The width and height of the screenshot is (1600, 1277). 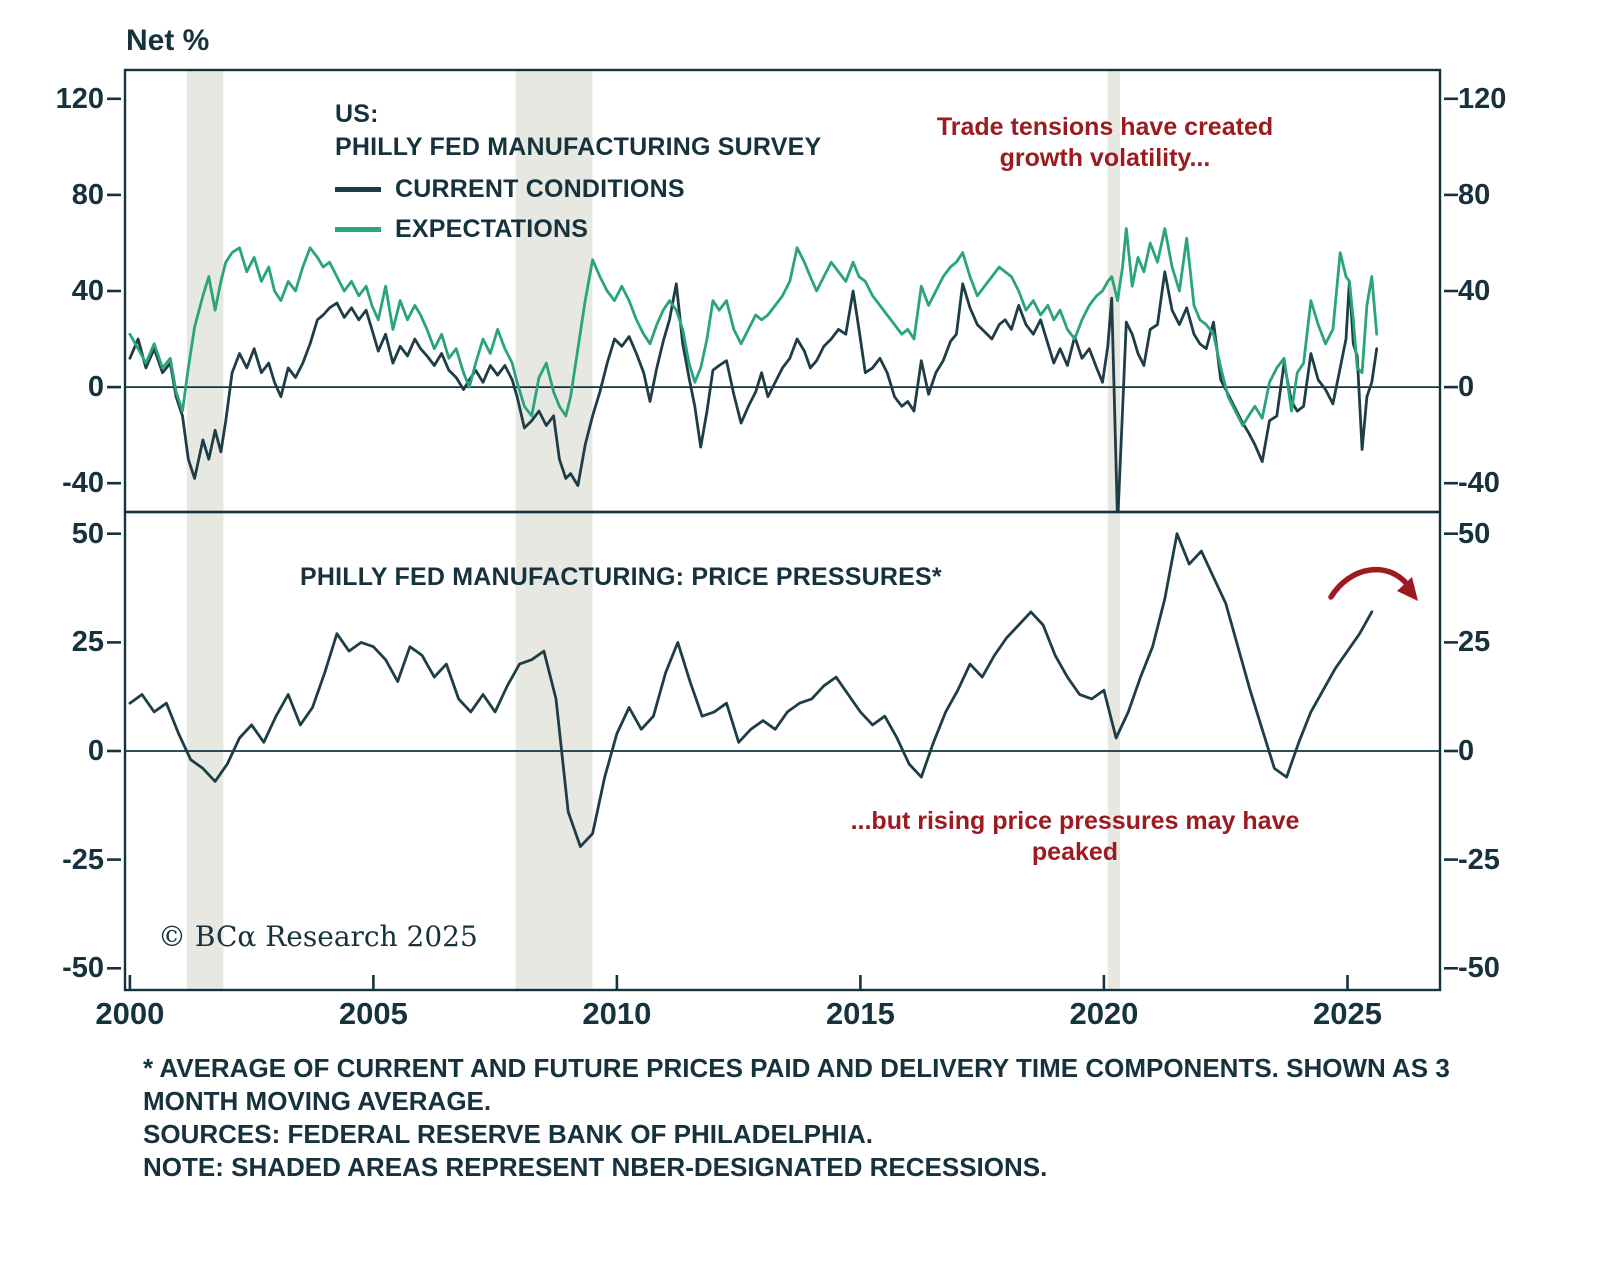 What do you see at coordinates (168, 40) in the screenshot?
I see `y-axis-unit-label: Net %` at bounding box center [168, 40].